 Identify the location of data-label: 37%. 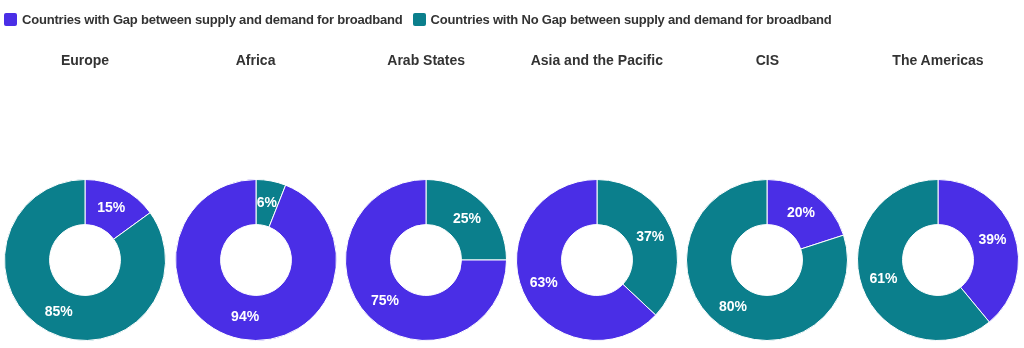
(650, 235).